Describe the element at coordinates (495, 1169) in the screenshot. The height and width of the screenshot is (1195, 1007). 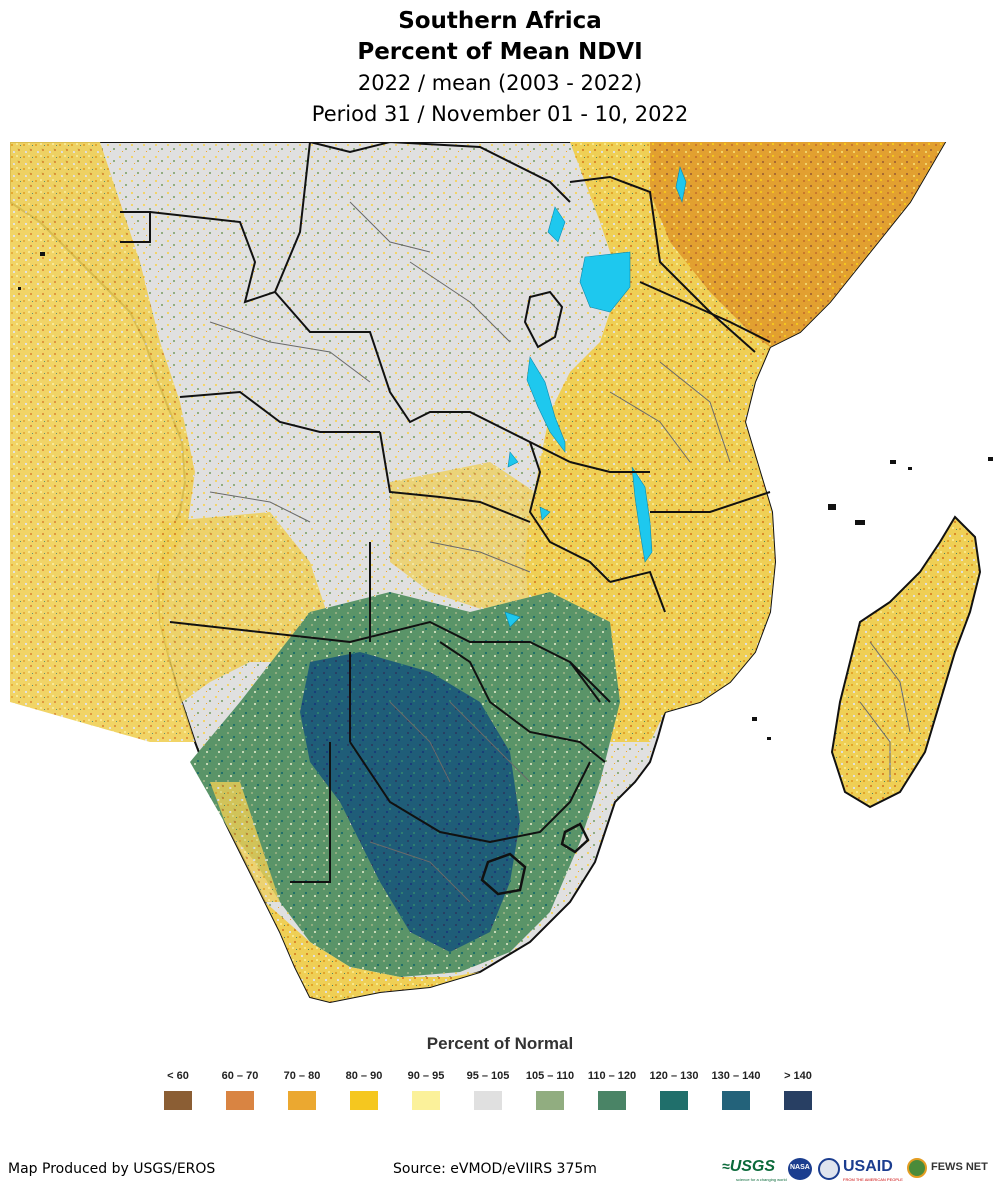
I see `data-source: Source: eVMOD/eVIIRS 375m` at that location.